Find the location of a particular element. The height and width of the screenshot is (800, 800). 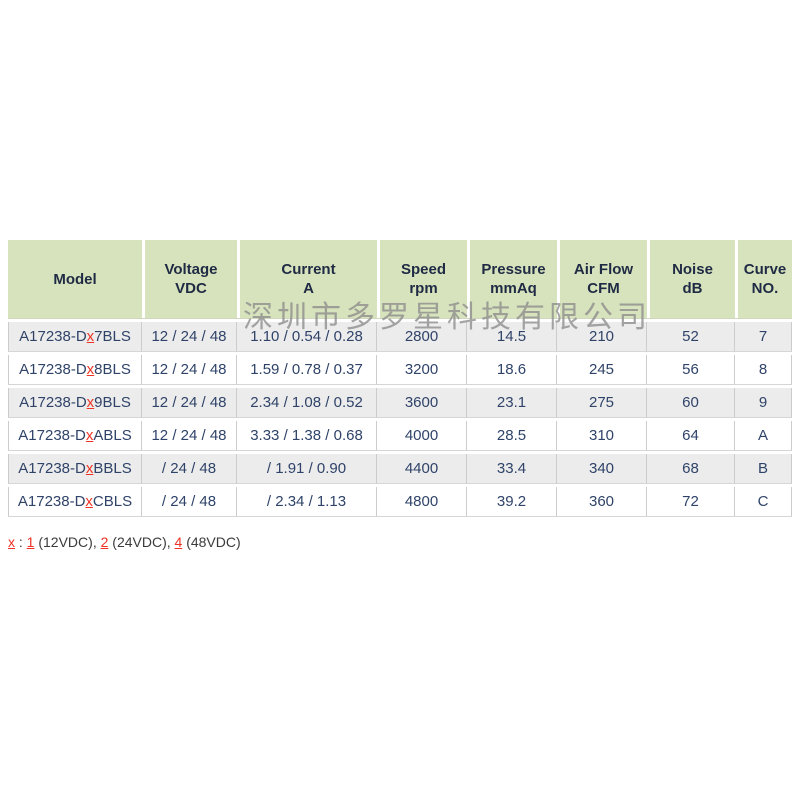

curve-cell: 7 is located at coordinates (763, 337).